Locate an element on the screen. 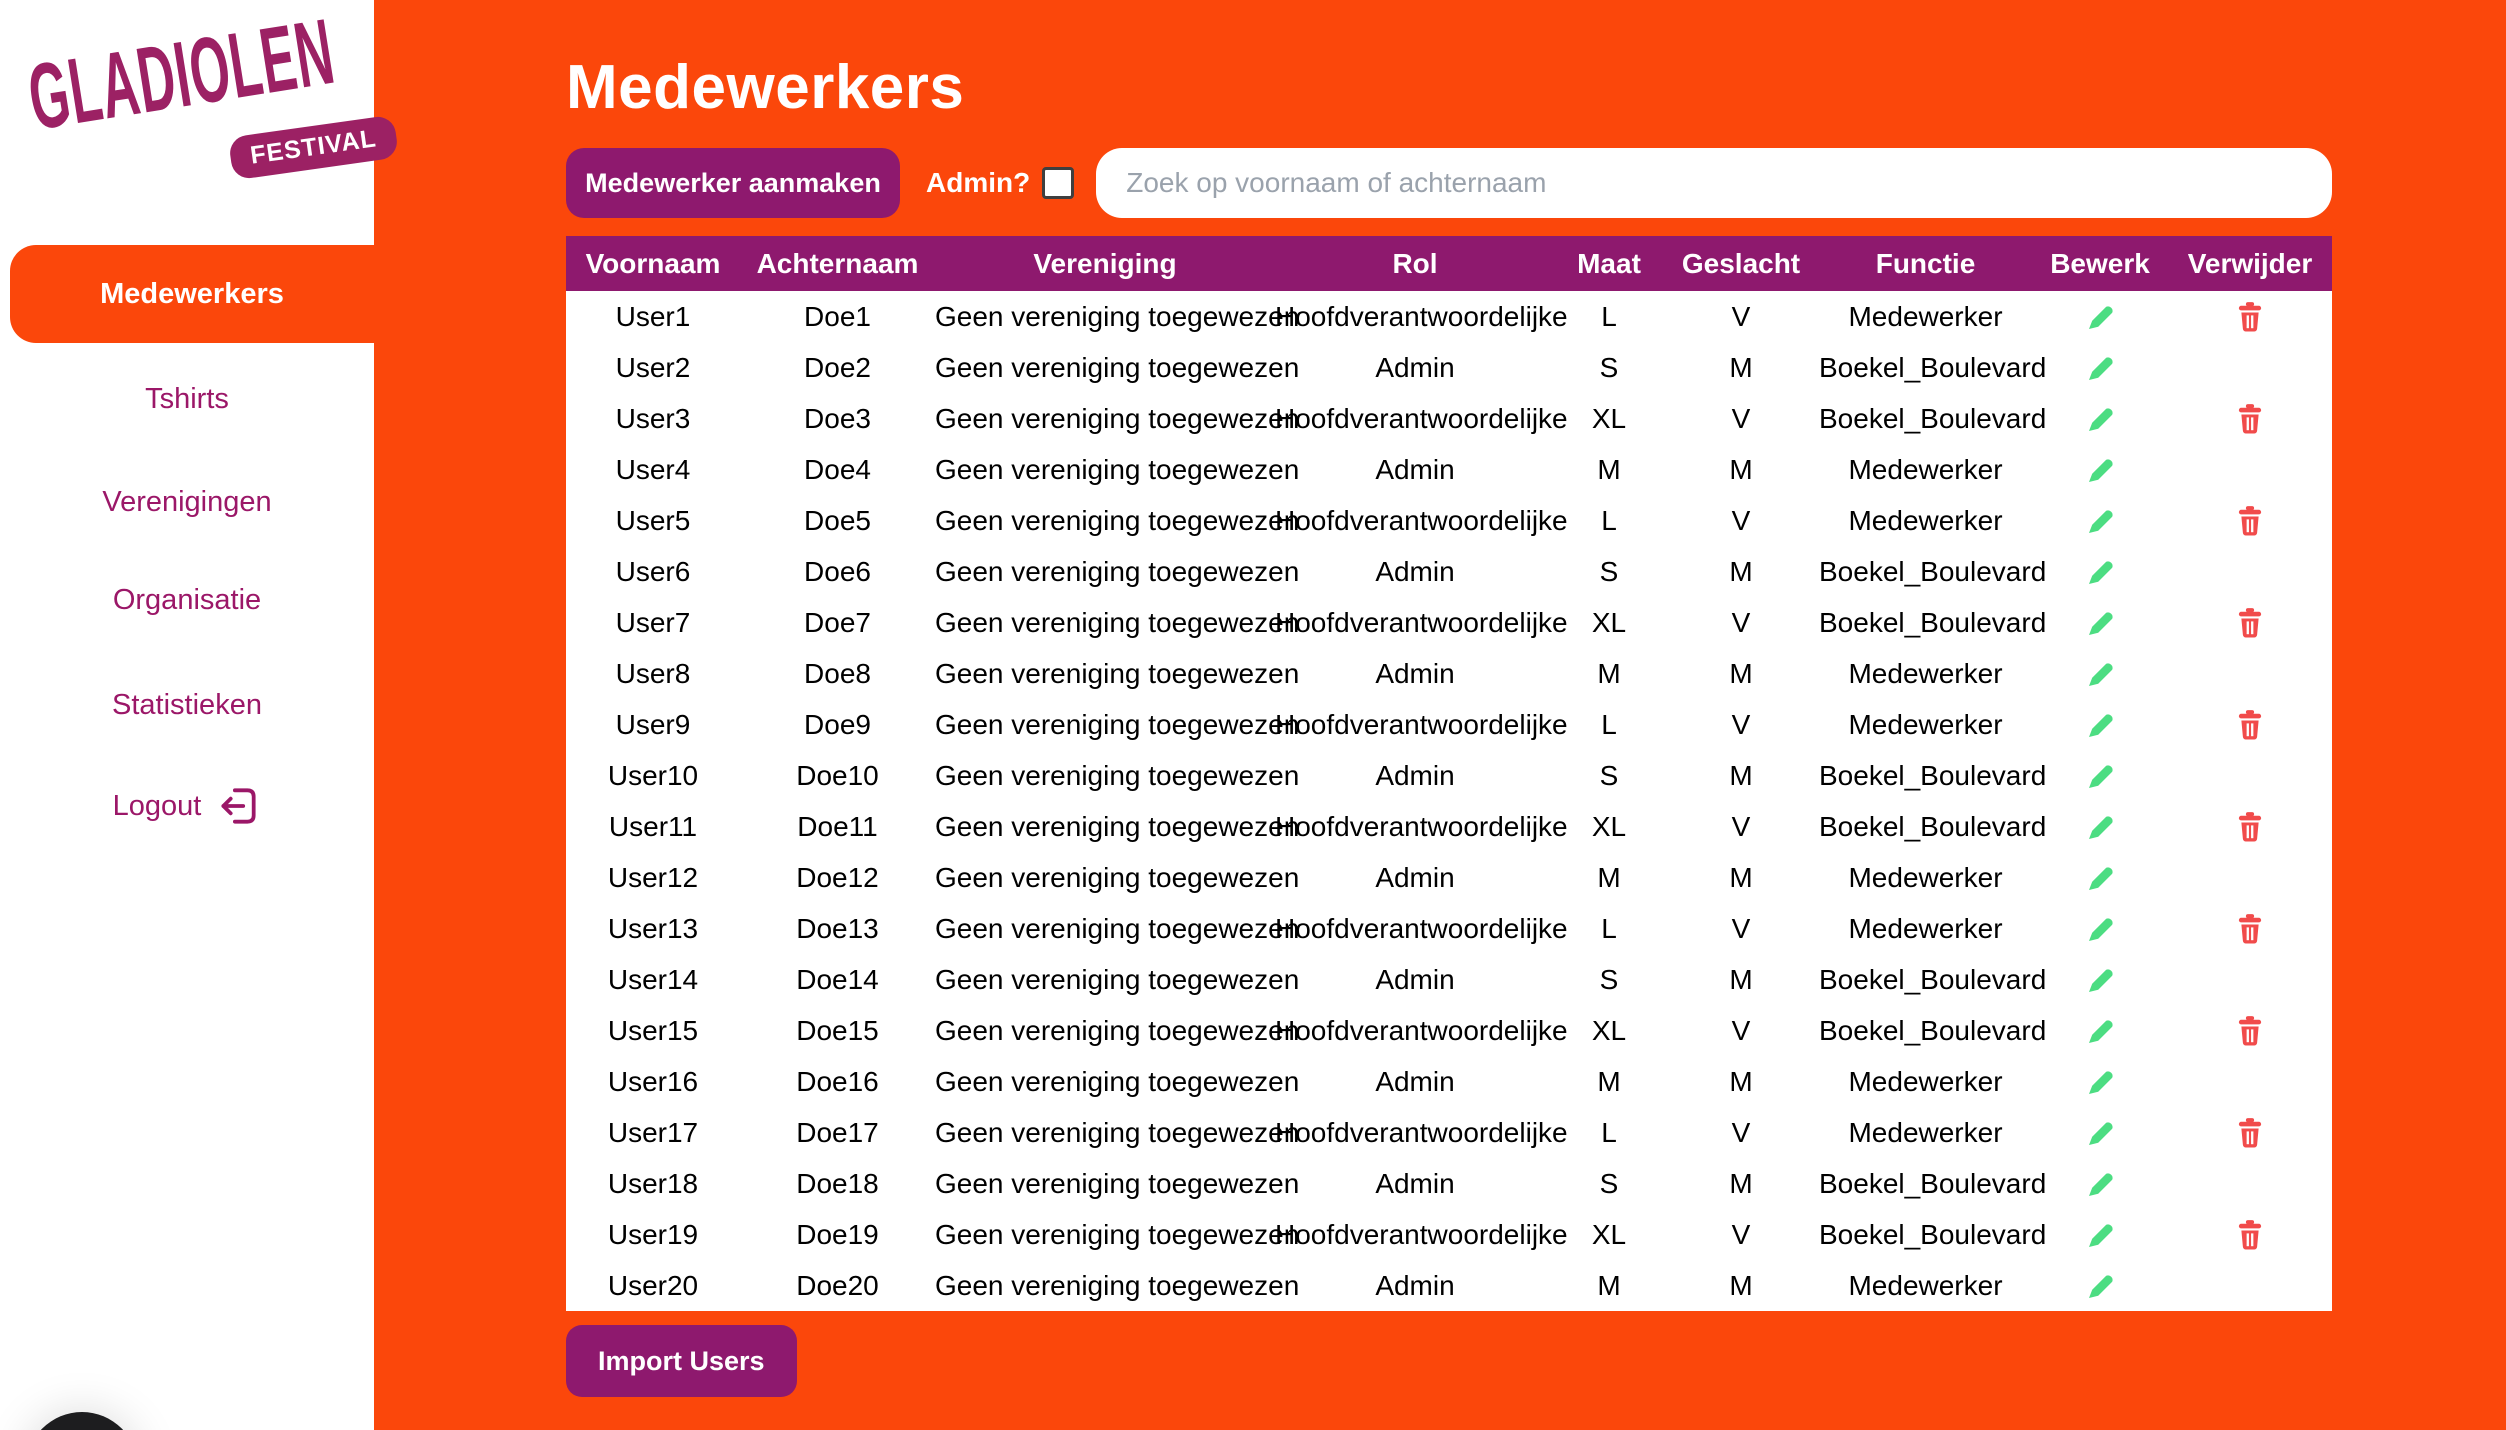 The width and height of the screenshot is (2506, 1430). cell-achternaam: Doe1 is located at coordinates (837, 316).